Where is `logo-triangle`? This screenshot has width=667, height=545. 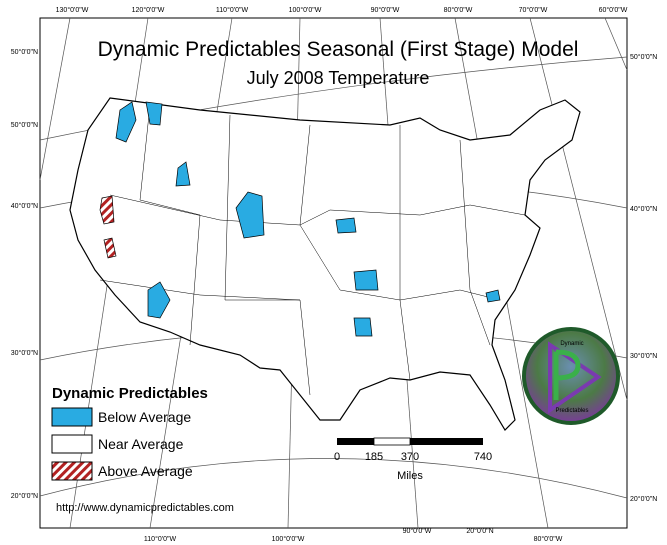
logo-triangle is located at coordinates (575, 377).